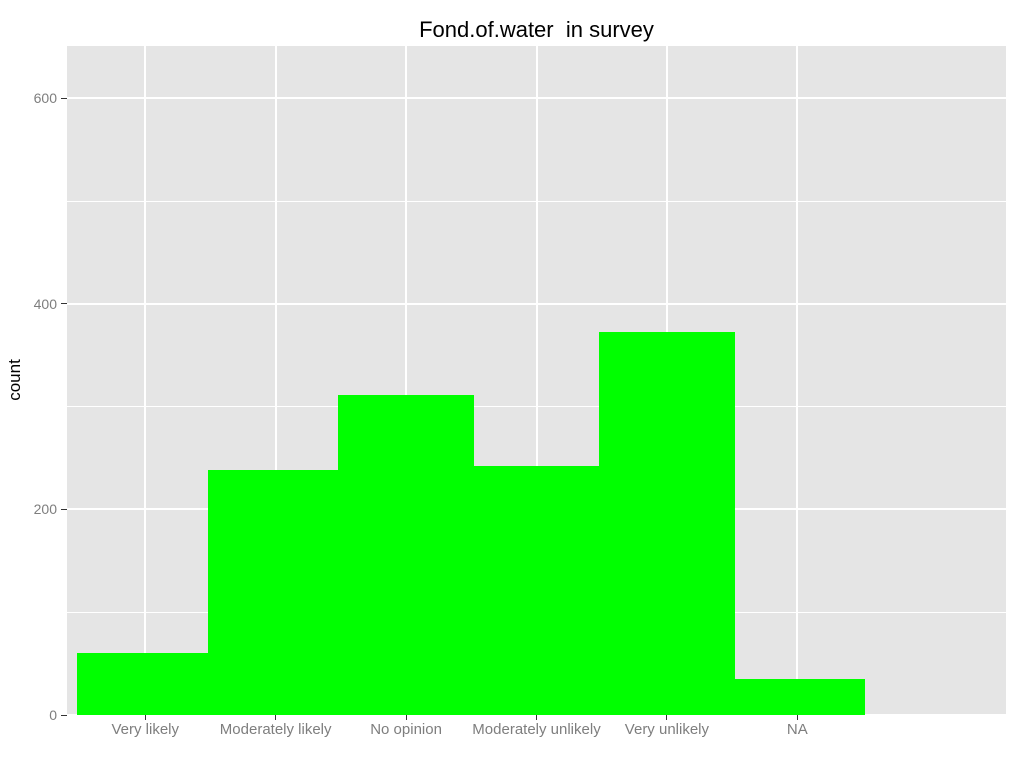  Describe the element at coordinates (53, 715) in the screenshot. I see `y-tick-label: 0` at that location.